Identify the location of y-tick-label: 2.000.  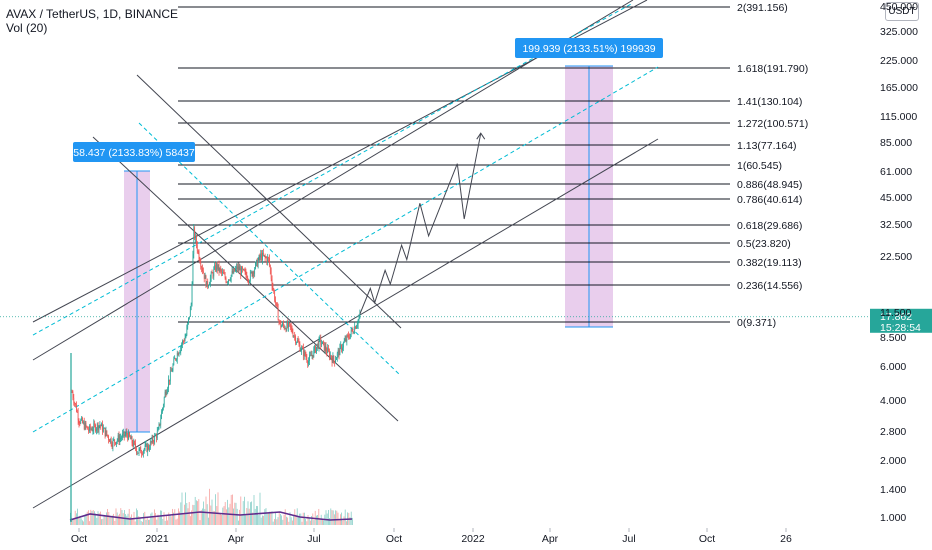
(893, 461).